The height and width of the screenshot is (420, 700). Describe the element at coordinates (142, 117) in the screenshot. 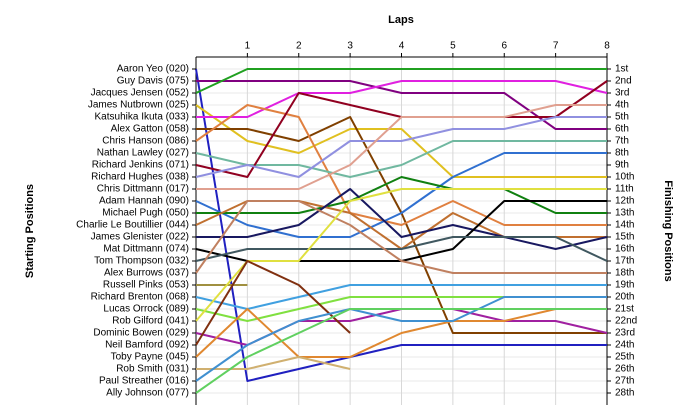

I see `driver-label: Katsuhika Ikuta (033)` at that location.